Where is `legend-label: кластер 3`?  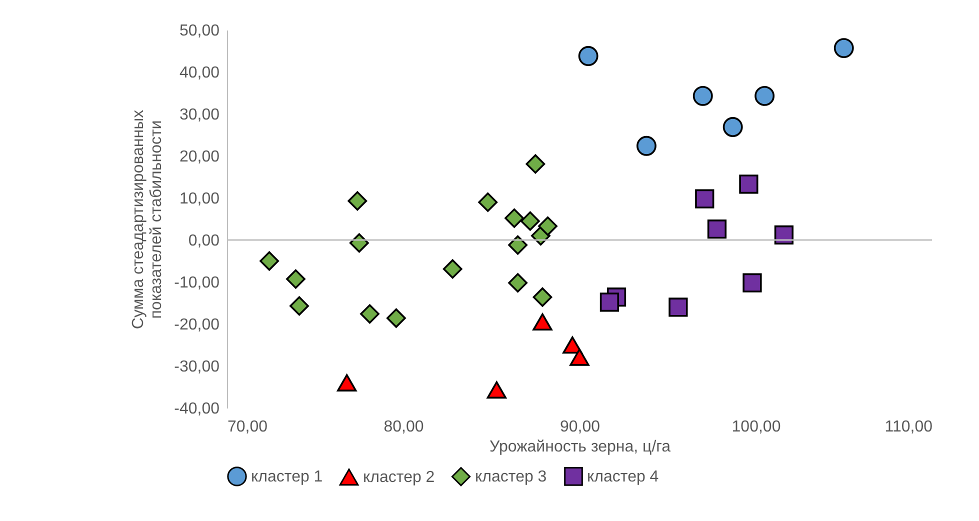 legend-label: кластер 3 is located at coordinates (511, 477).